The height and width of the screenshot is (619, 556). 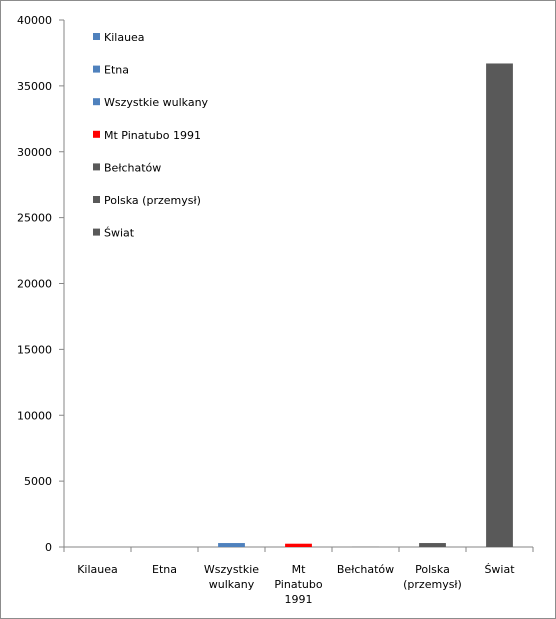 What do you see at coordinates (119, 233) in the screenshot?
I see `legend-label: Świat` at bounding box center [119, 233].